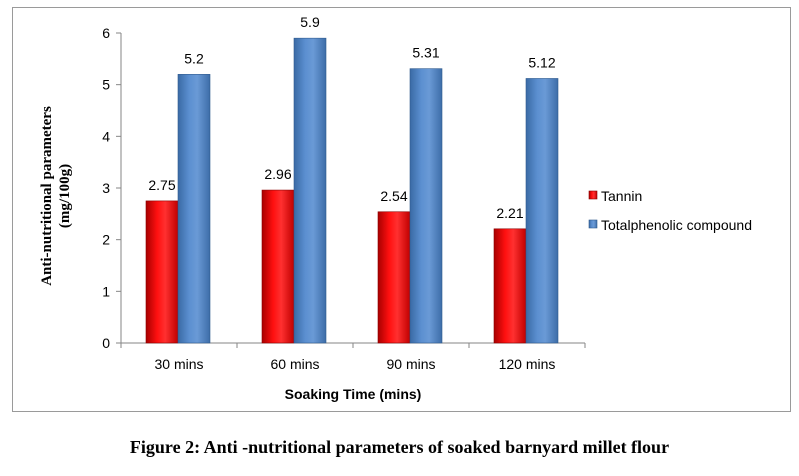 The width and height of the screenshot is (799, 476). What do you see at coordinates (410, 364) in the screenshot?
I see `x-tick-label: 90 mins` at bounding box center [410, 364].